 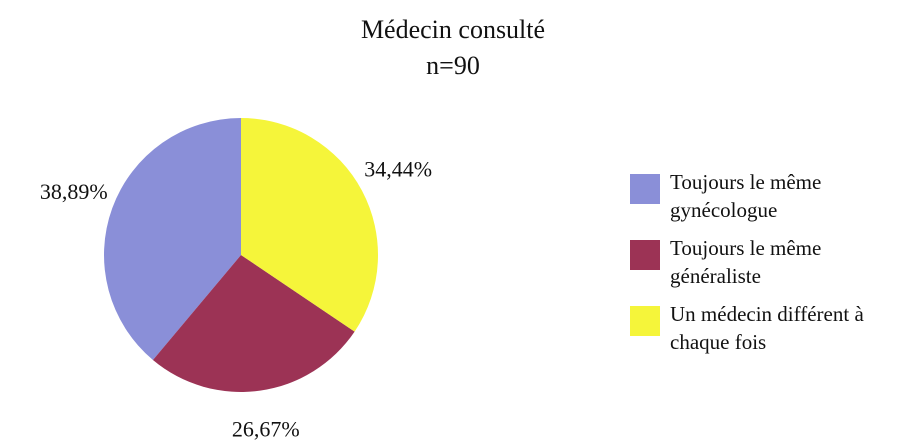 What do you see at coordinates (767, 328) in the screenshot?
I see `legend-label: Un médecin différent à chaque fois` at bounding box center [767, 328].